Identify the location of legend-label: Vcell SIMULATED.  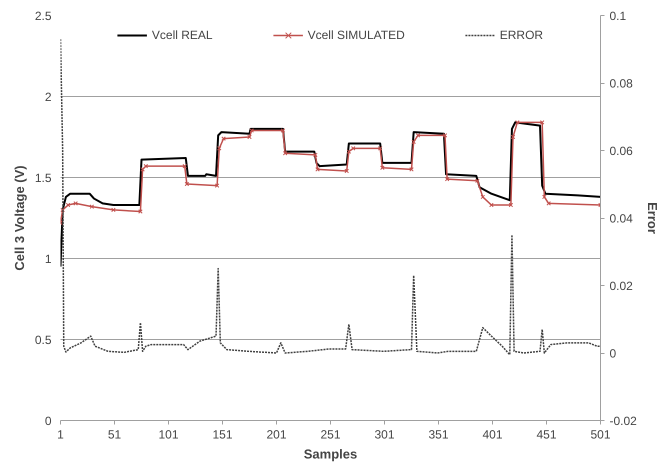
(356, 35).